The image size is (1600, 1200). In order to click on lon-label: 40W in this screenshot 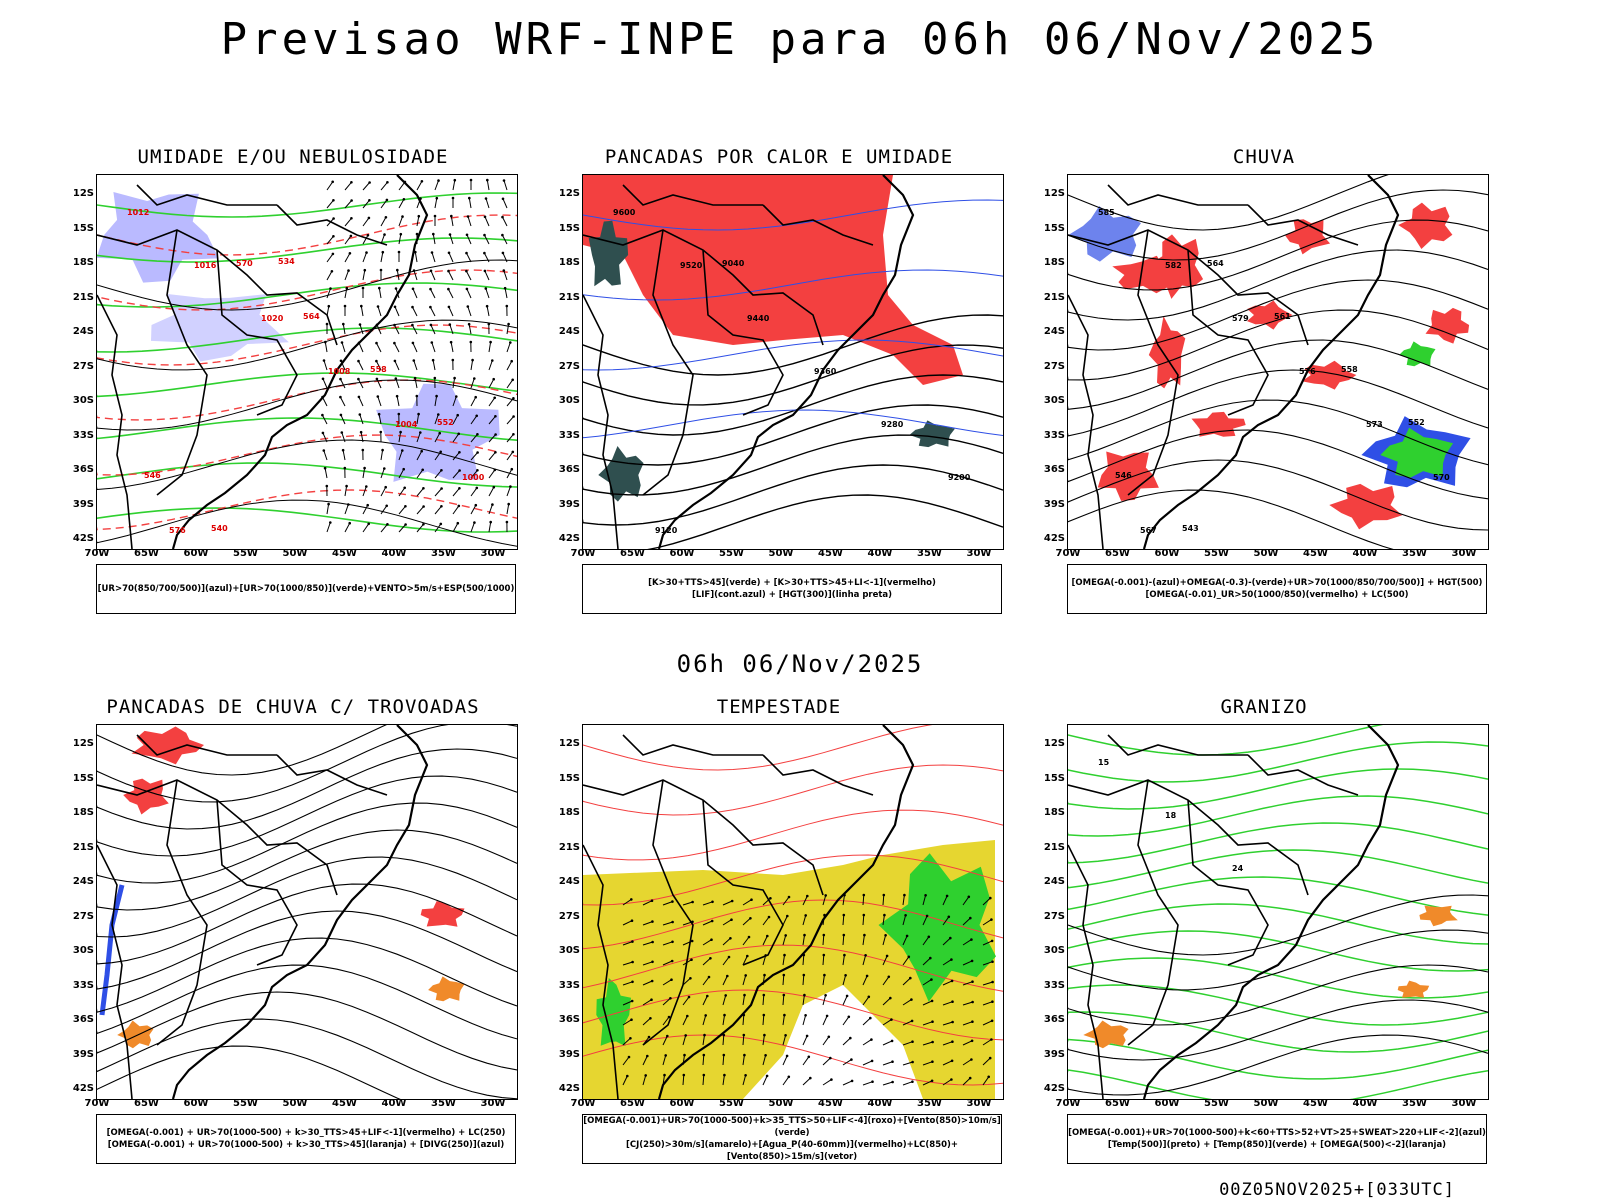, I will do `click(1365, 1103)`.